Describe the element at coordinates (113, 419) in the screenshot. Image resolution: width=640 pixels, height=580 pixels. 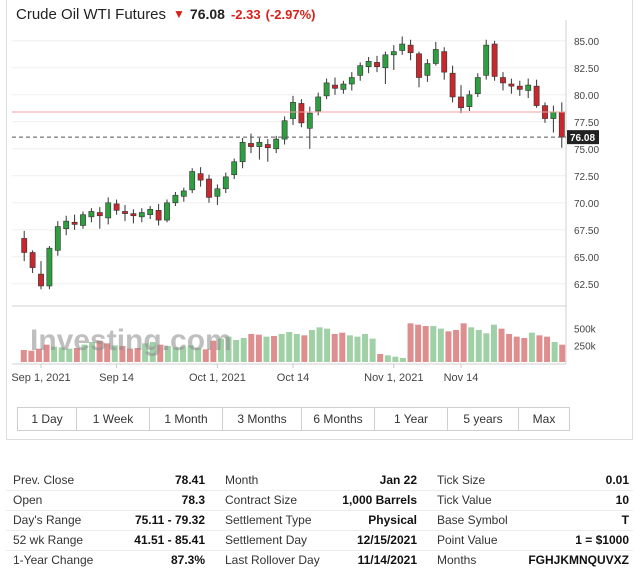
I see `range-button-1-week: 1 Week` at that location.